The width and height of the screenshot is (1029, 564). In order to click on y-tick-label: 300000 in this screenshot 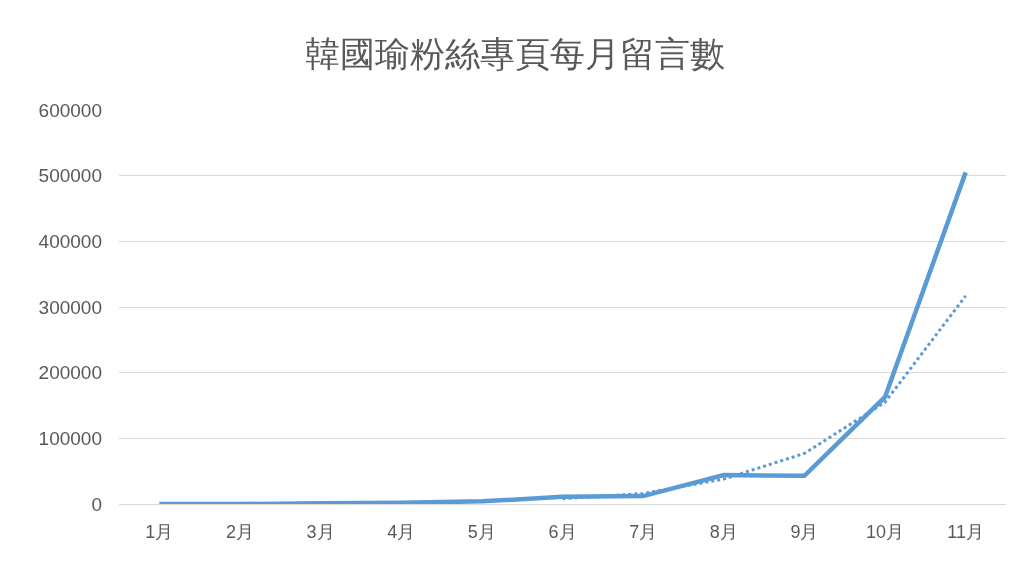, I will do `click(70, 307)`.